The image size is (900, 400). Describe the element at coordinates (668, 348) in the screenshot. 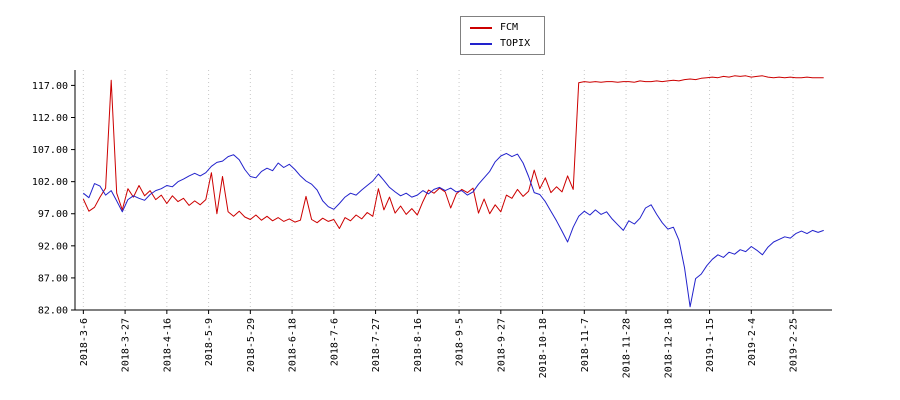

I see `x-tick-label: 2018-12-18` at that location.